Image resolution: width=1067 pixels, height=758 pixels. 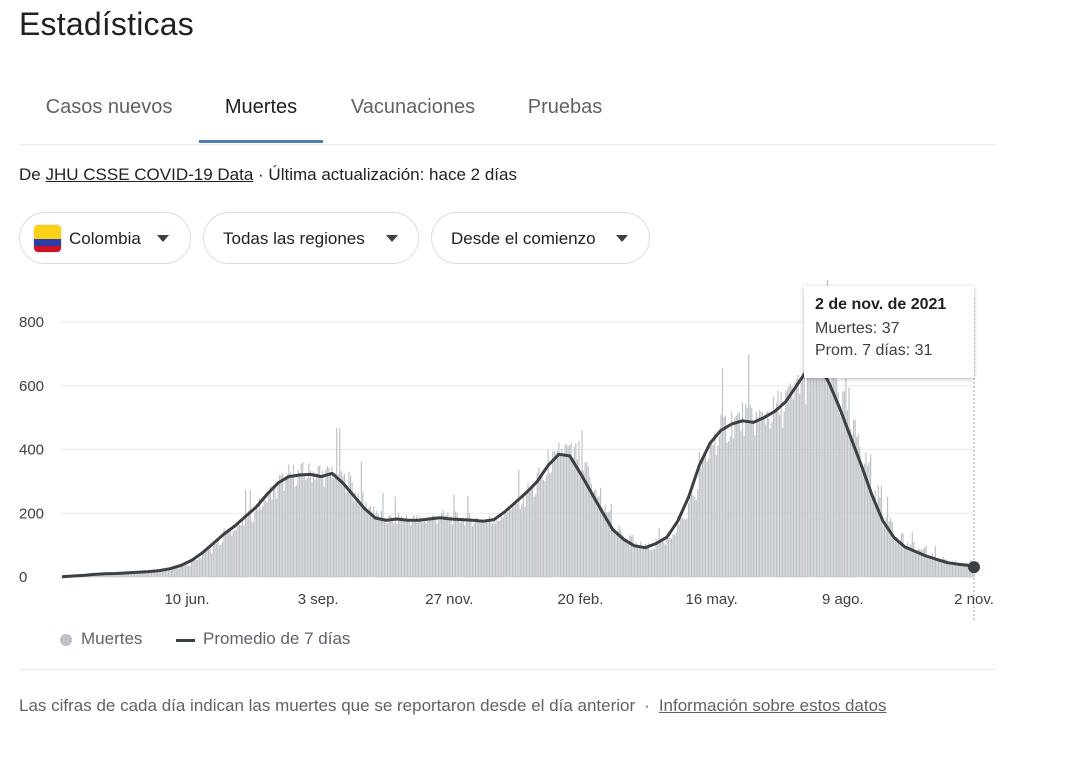 What do you see at coordinates (31, 322) in the screenshot?
I see `y-tick-label: 800` at bounding box center [31, 322].